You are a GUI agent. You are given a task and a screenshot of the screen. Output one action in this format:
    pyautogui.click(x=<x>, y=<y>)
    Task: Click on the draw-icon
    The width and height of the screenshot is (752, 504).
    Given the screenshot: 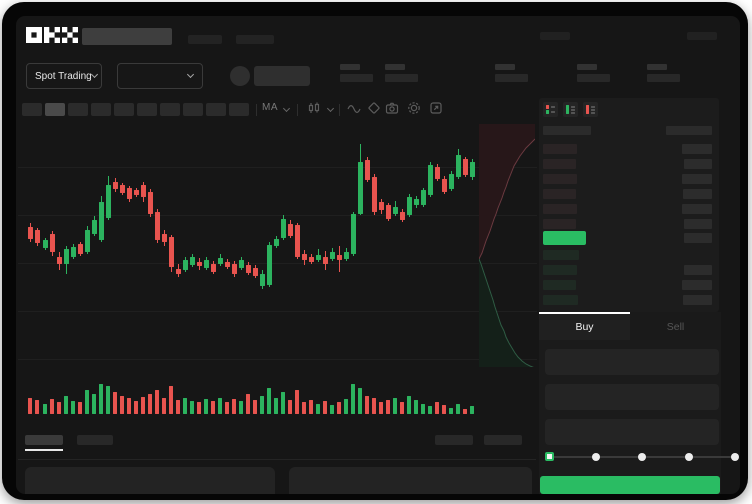 What is the action you would take?
    pyautogui.click(x=374, y=108)
    